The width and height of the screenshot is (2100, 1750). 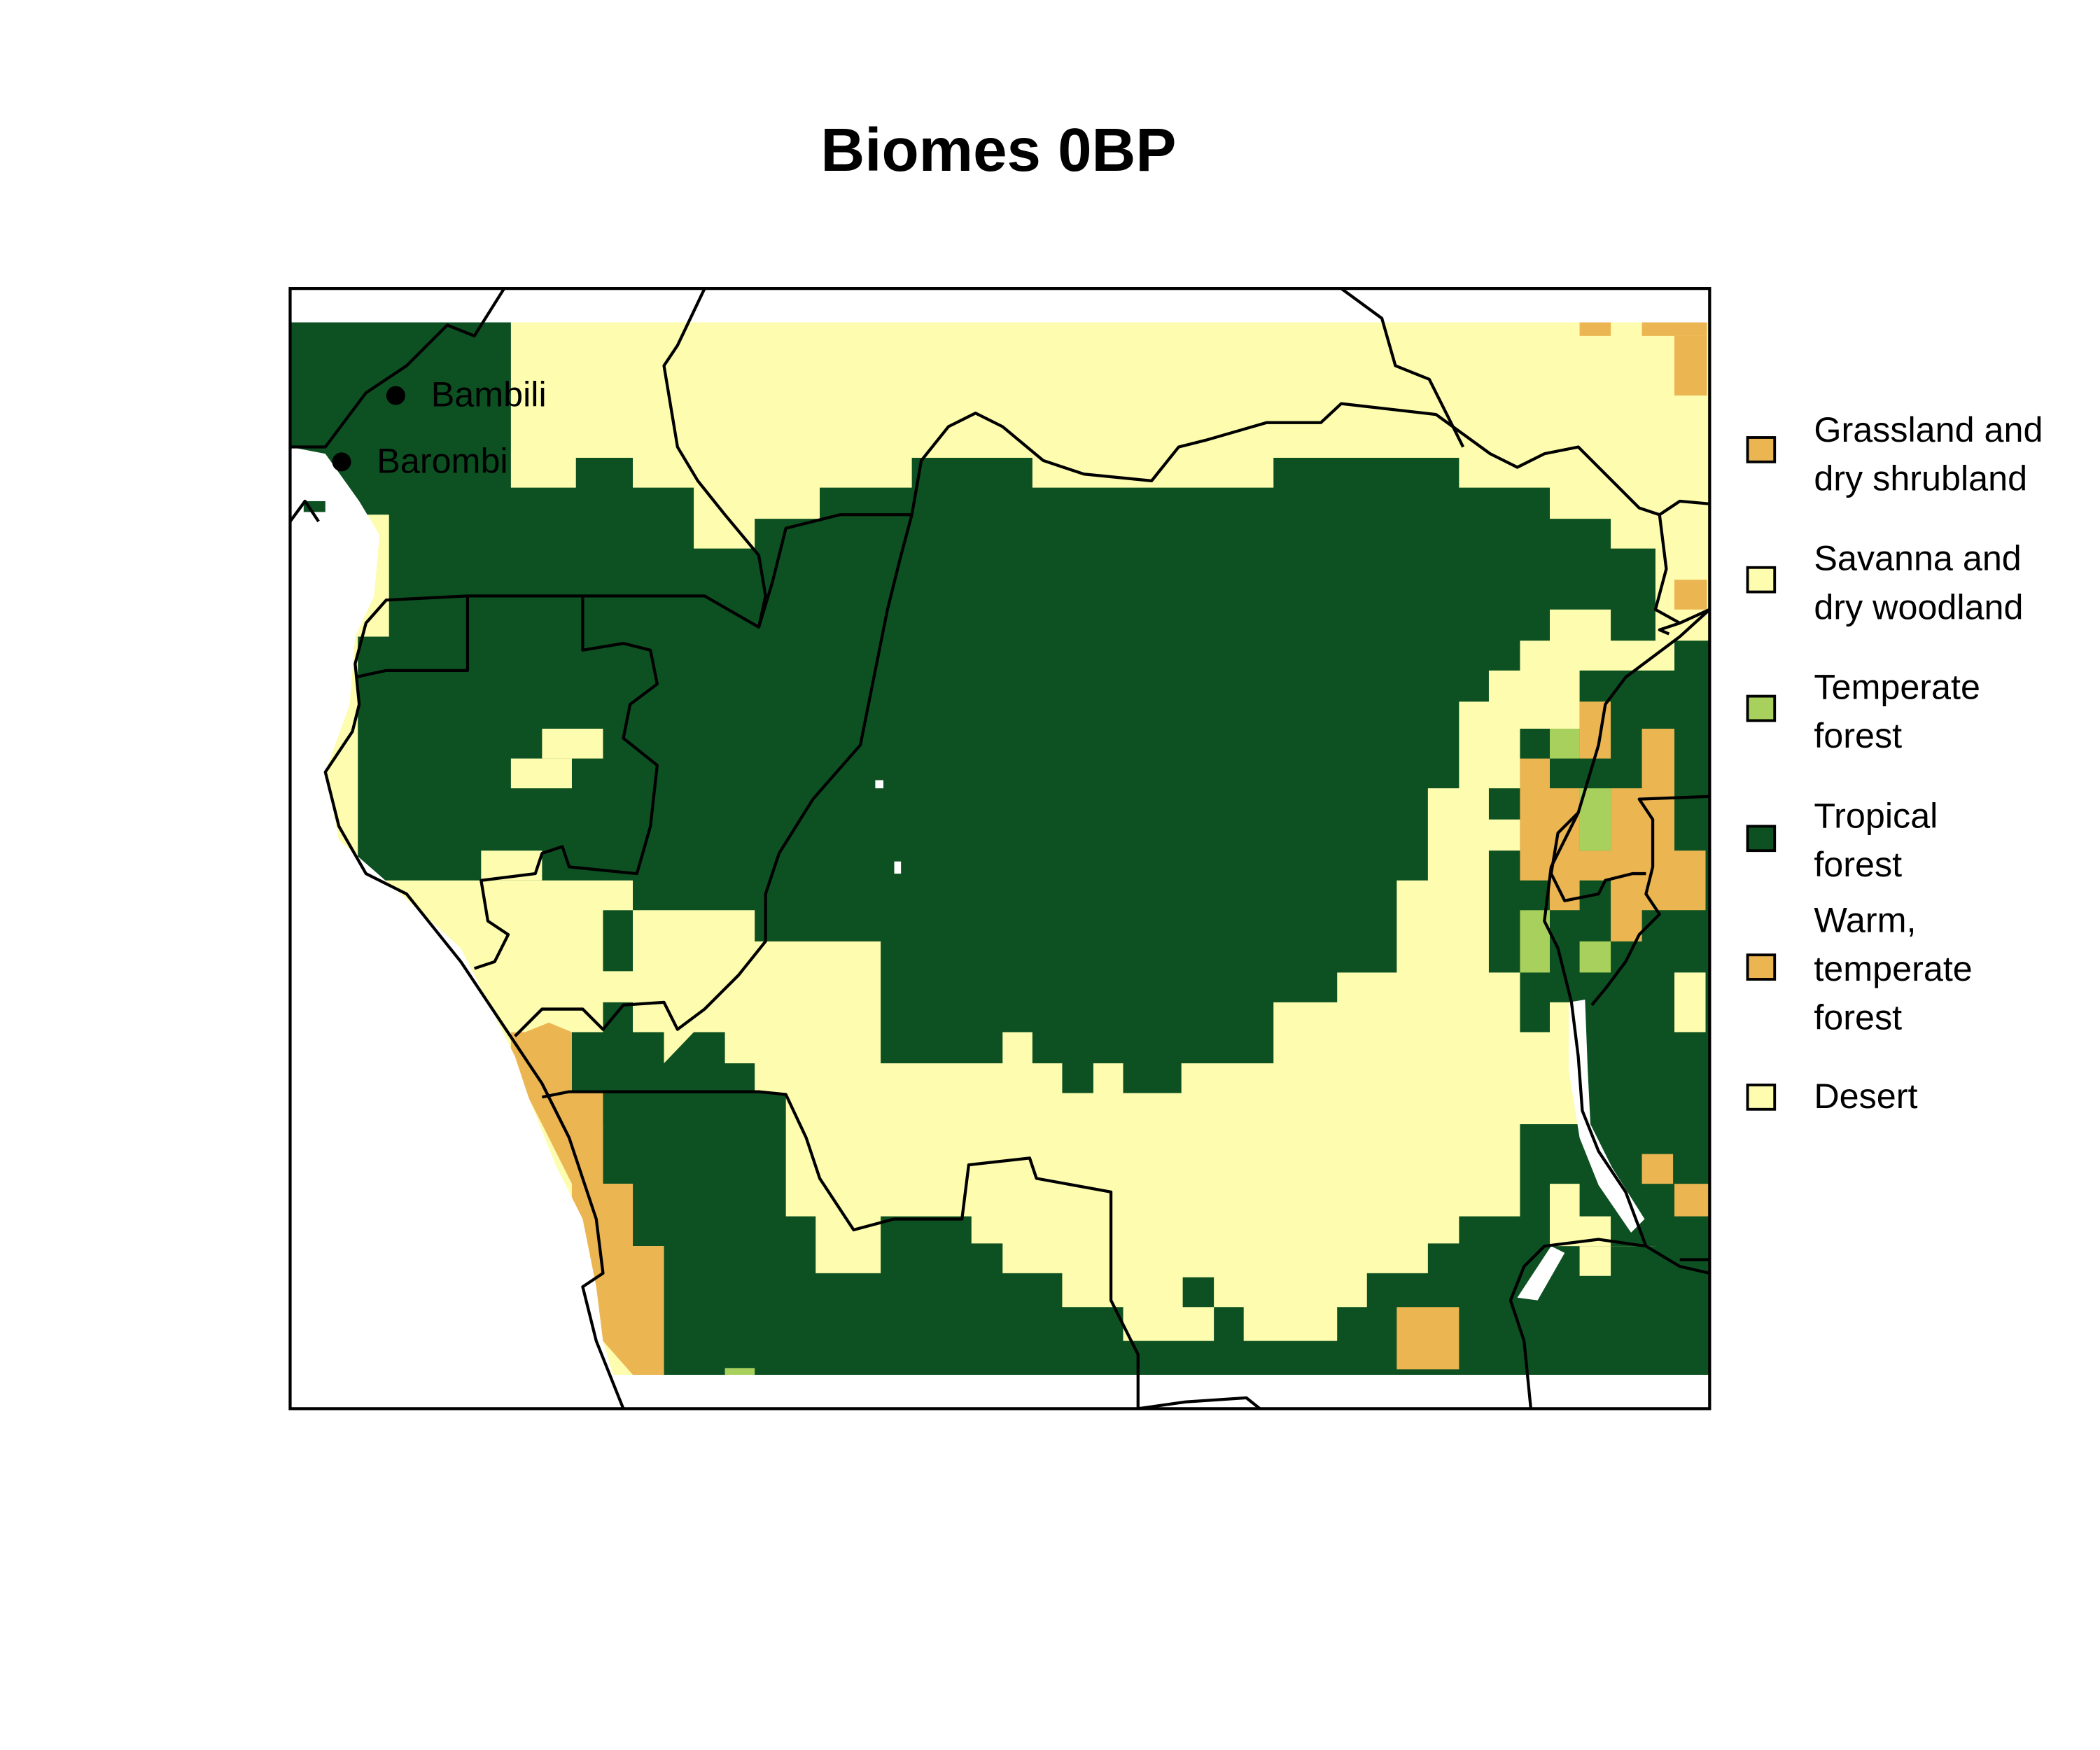 I want to click on lake-malawi-area, so click(x=1541, y=1273).